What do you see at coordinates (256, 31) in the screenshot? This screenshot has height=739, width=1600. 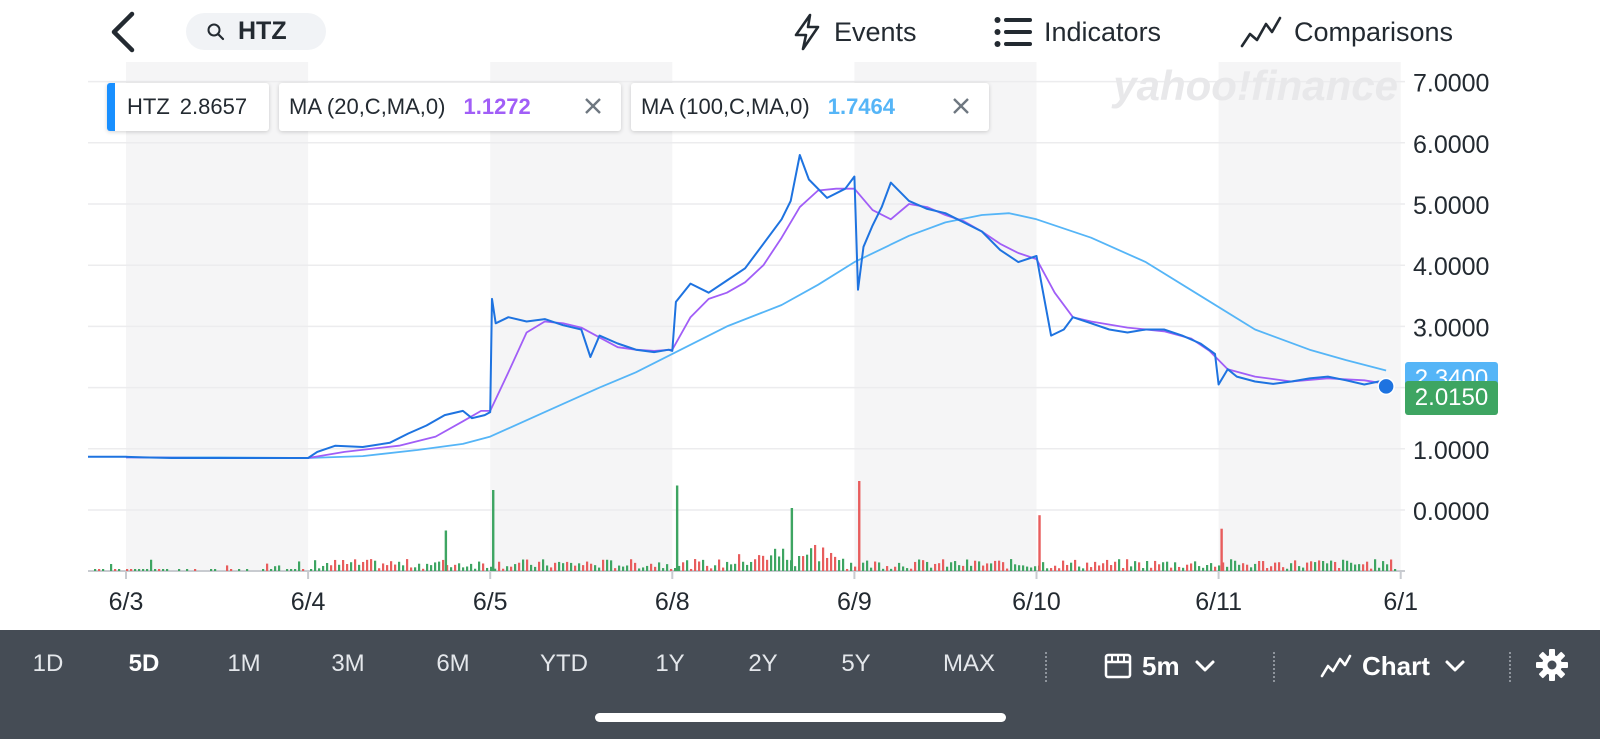 I see `ticker-search: HTZ` at bounding box center [256, 31].